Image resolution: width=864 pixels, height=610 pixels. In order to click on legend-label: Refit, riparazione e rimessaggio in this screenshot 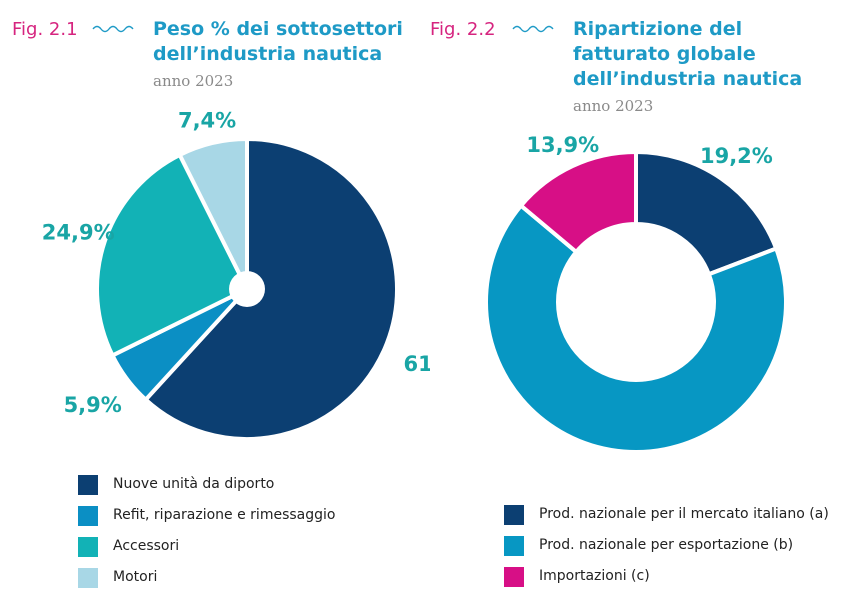, I will do `click(224, 515)`.